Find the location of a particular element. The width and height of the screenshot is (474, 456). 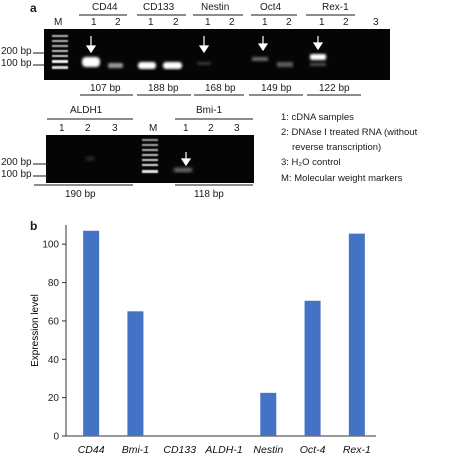

y-tick-label: 20 is located at coordinates (54, 398).